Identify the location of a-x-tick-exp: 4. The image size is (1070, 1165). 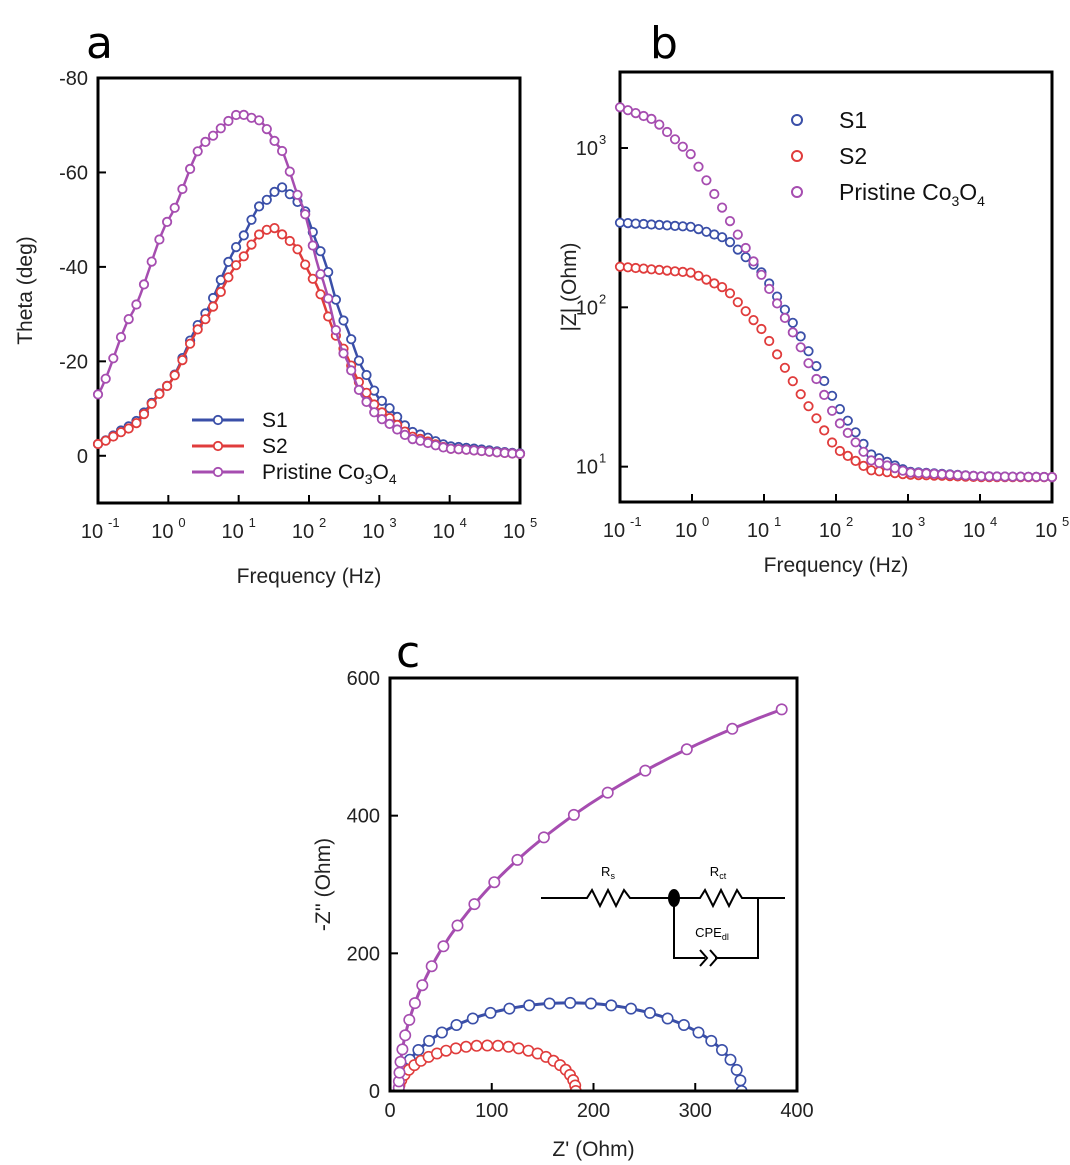
(463, 522).